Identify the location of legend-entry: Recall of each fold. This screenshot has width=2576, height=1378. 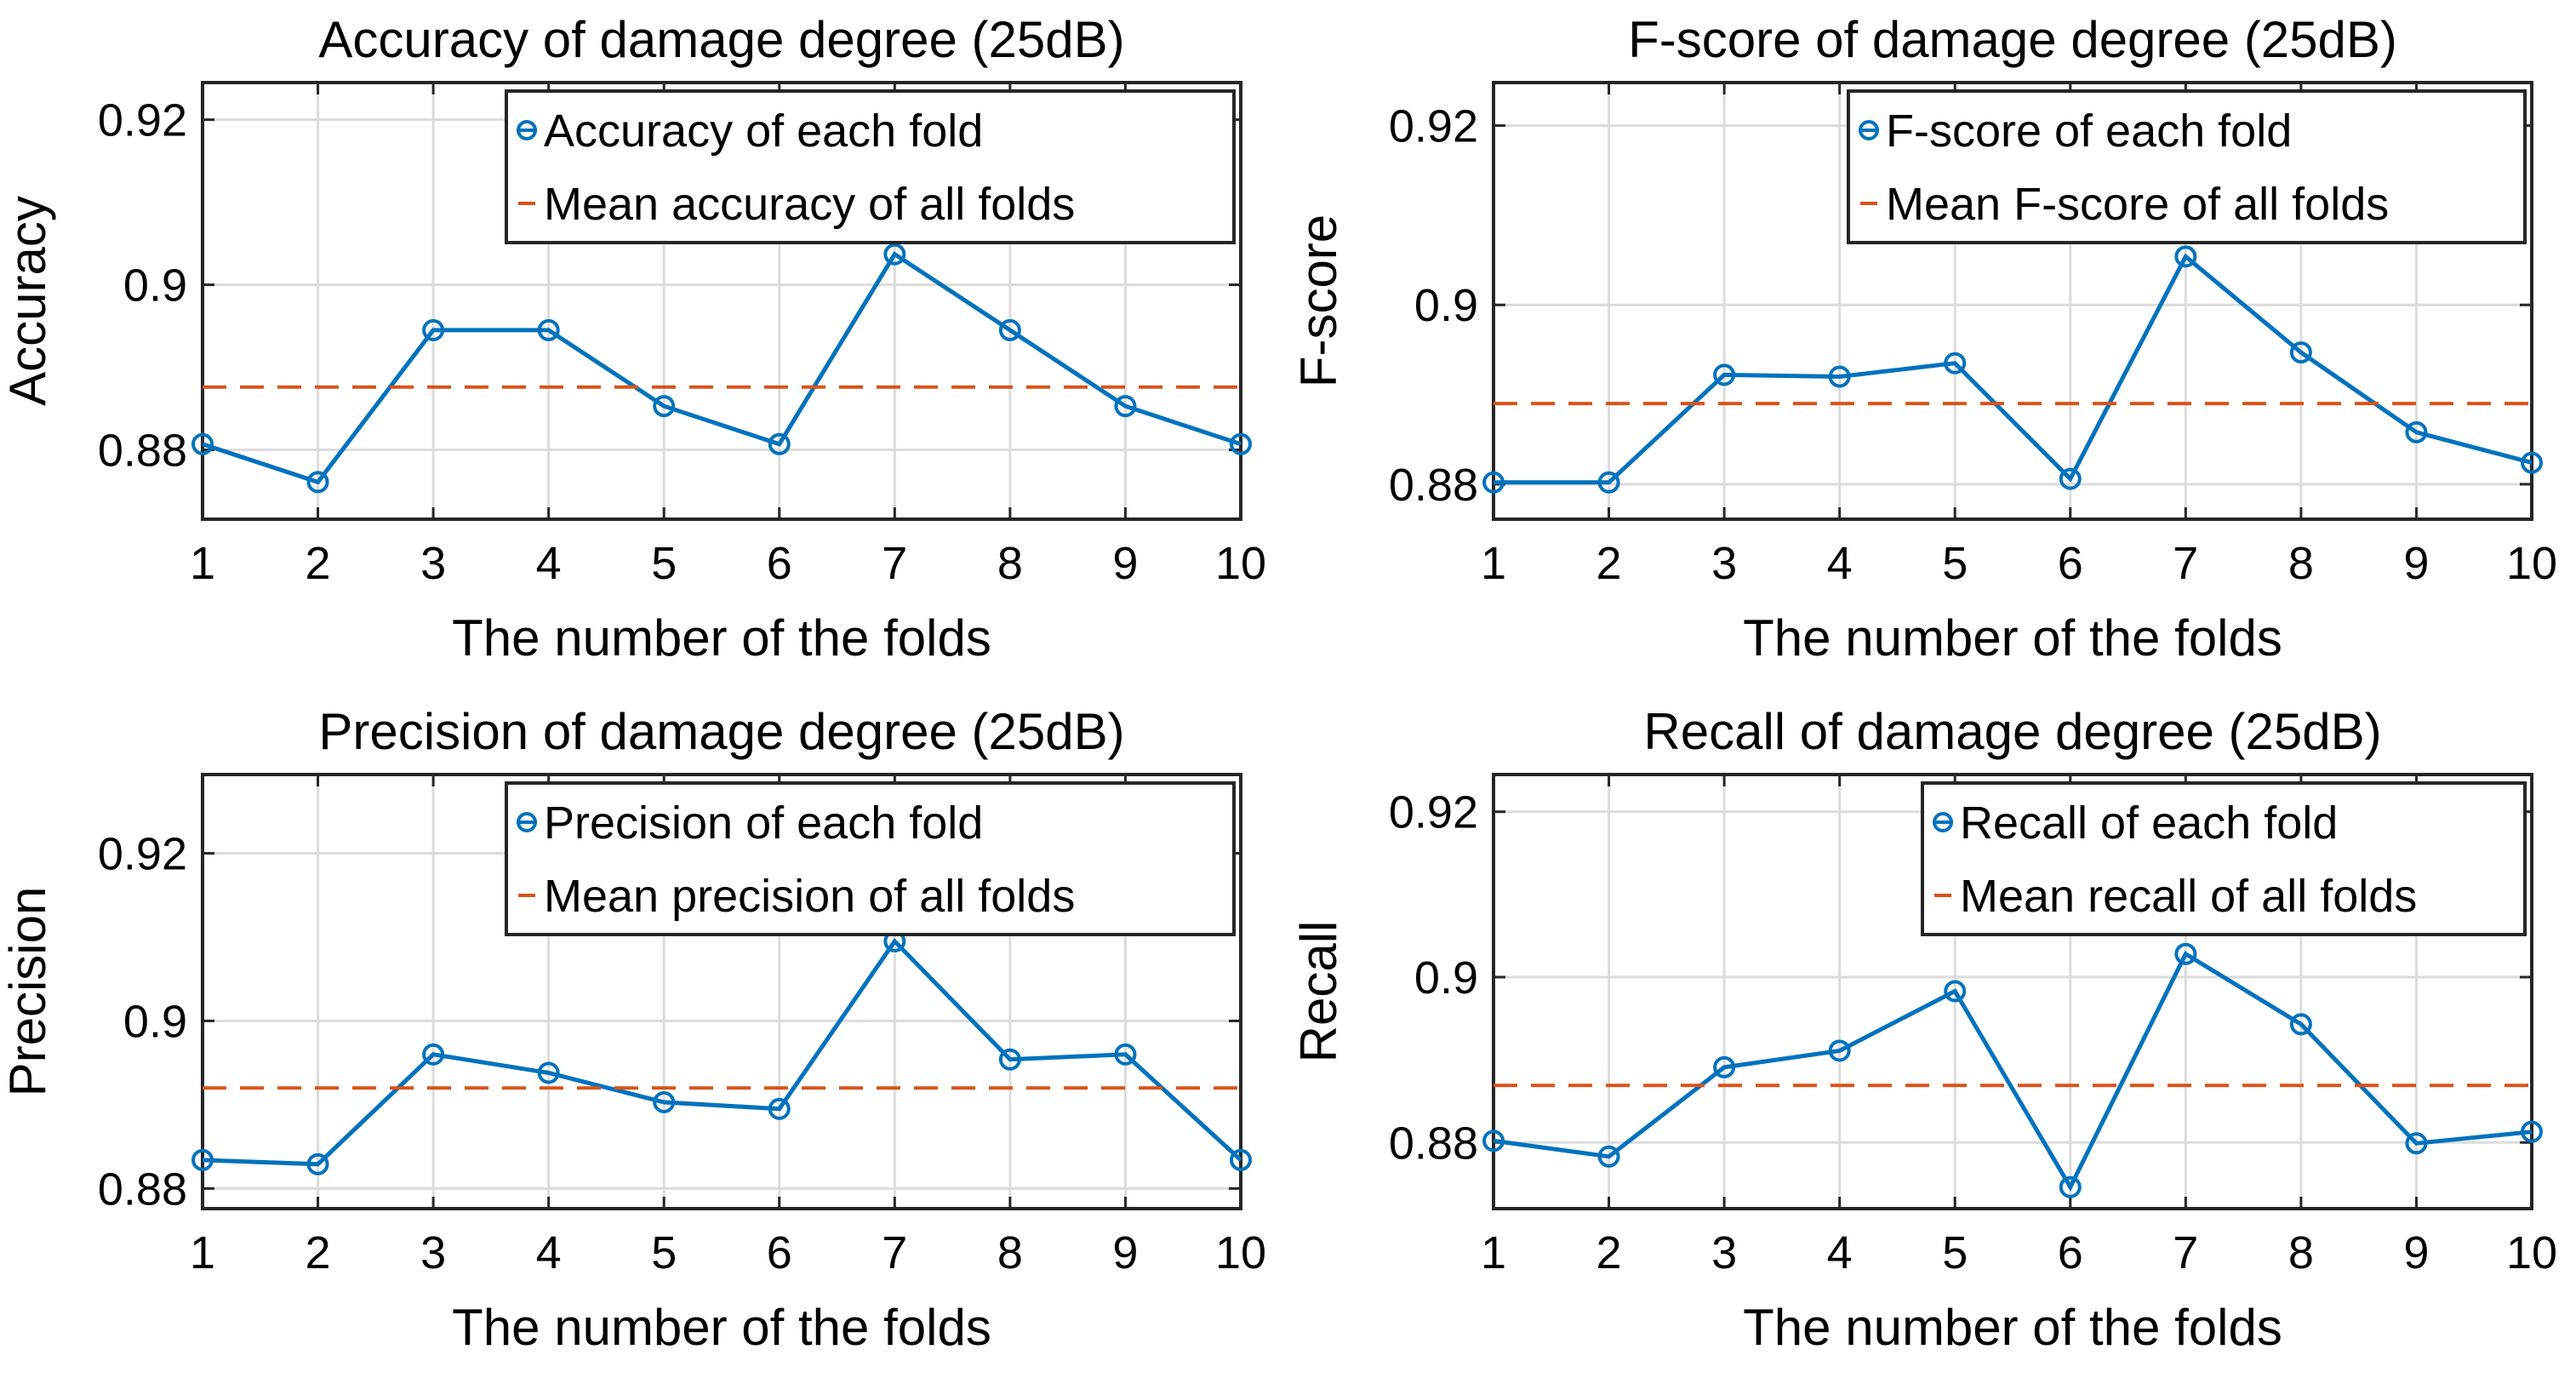
(2149, 823).